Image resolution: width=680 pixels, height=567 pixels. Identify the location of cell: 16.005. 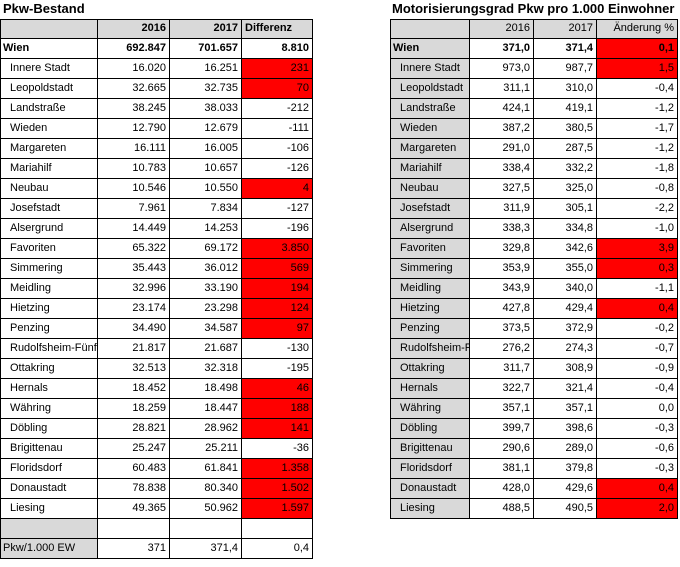
(206, 149).